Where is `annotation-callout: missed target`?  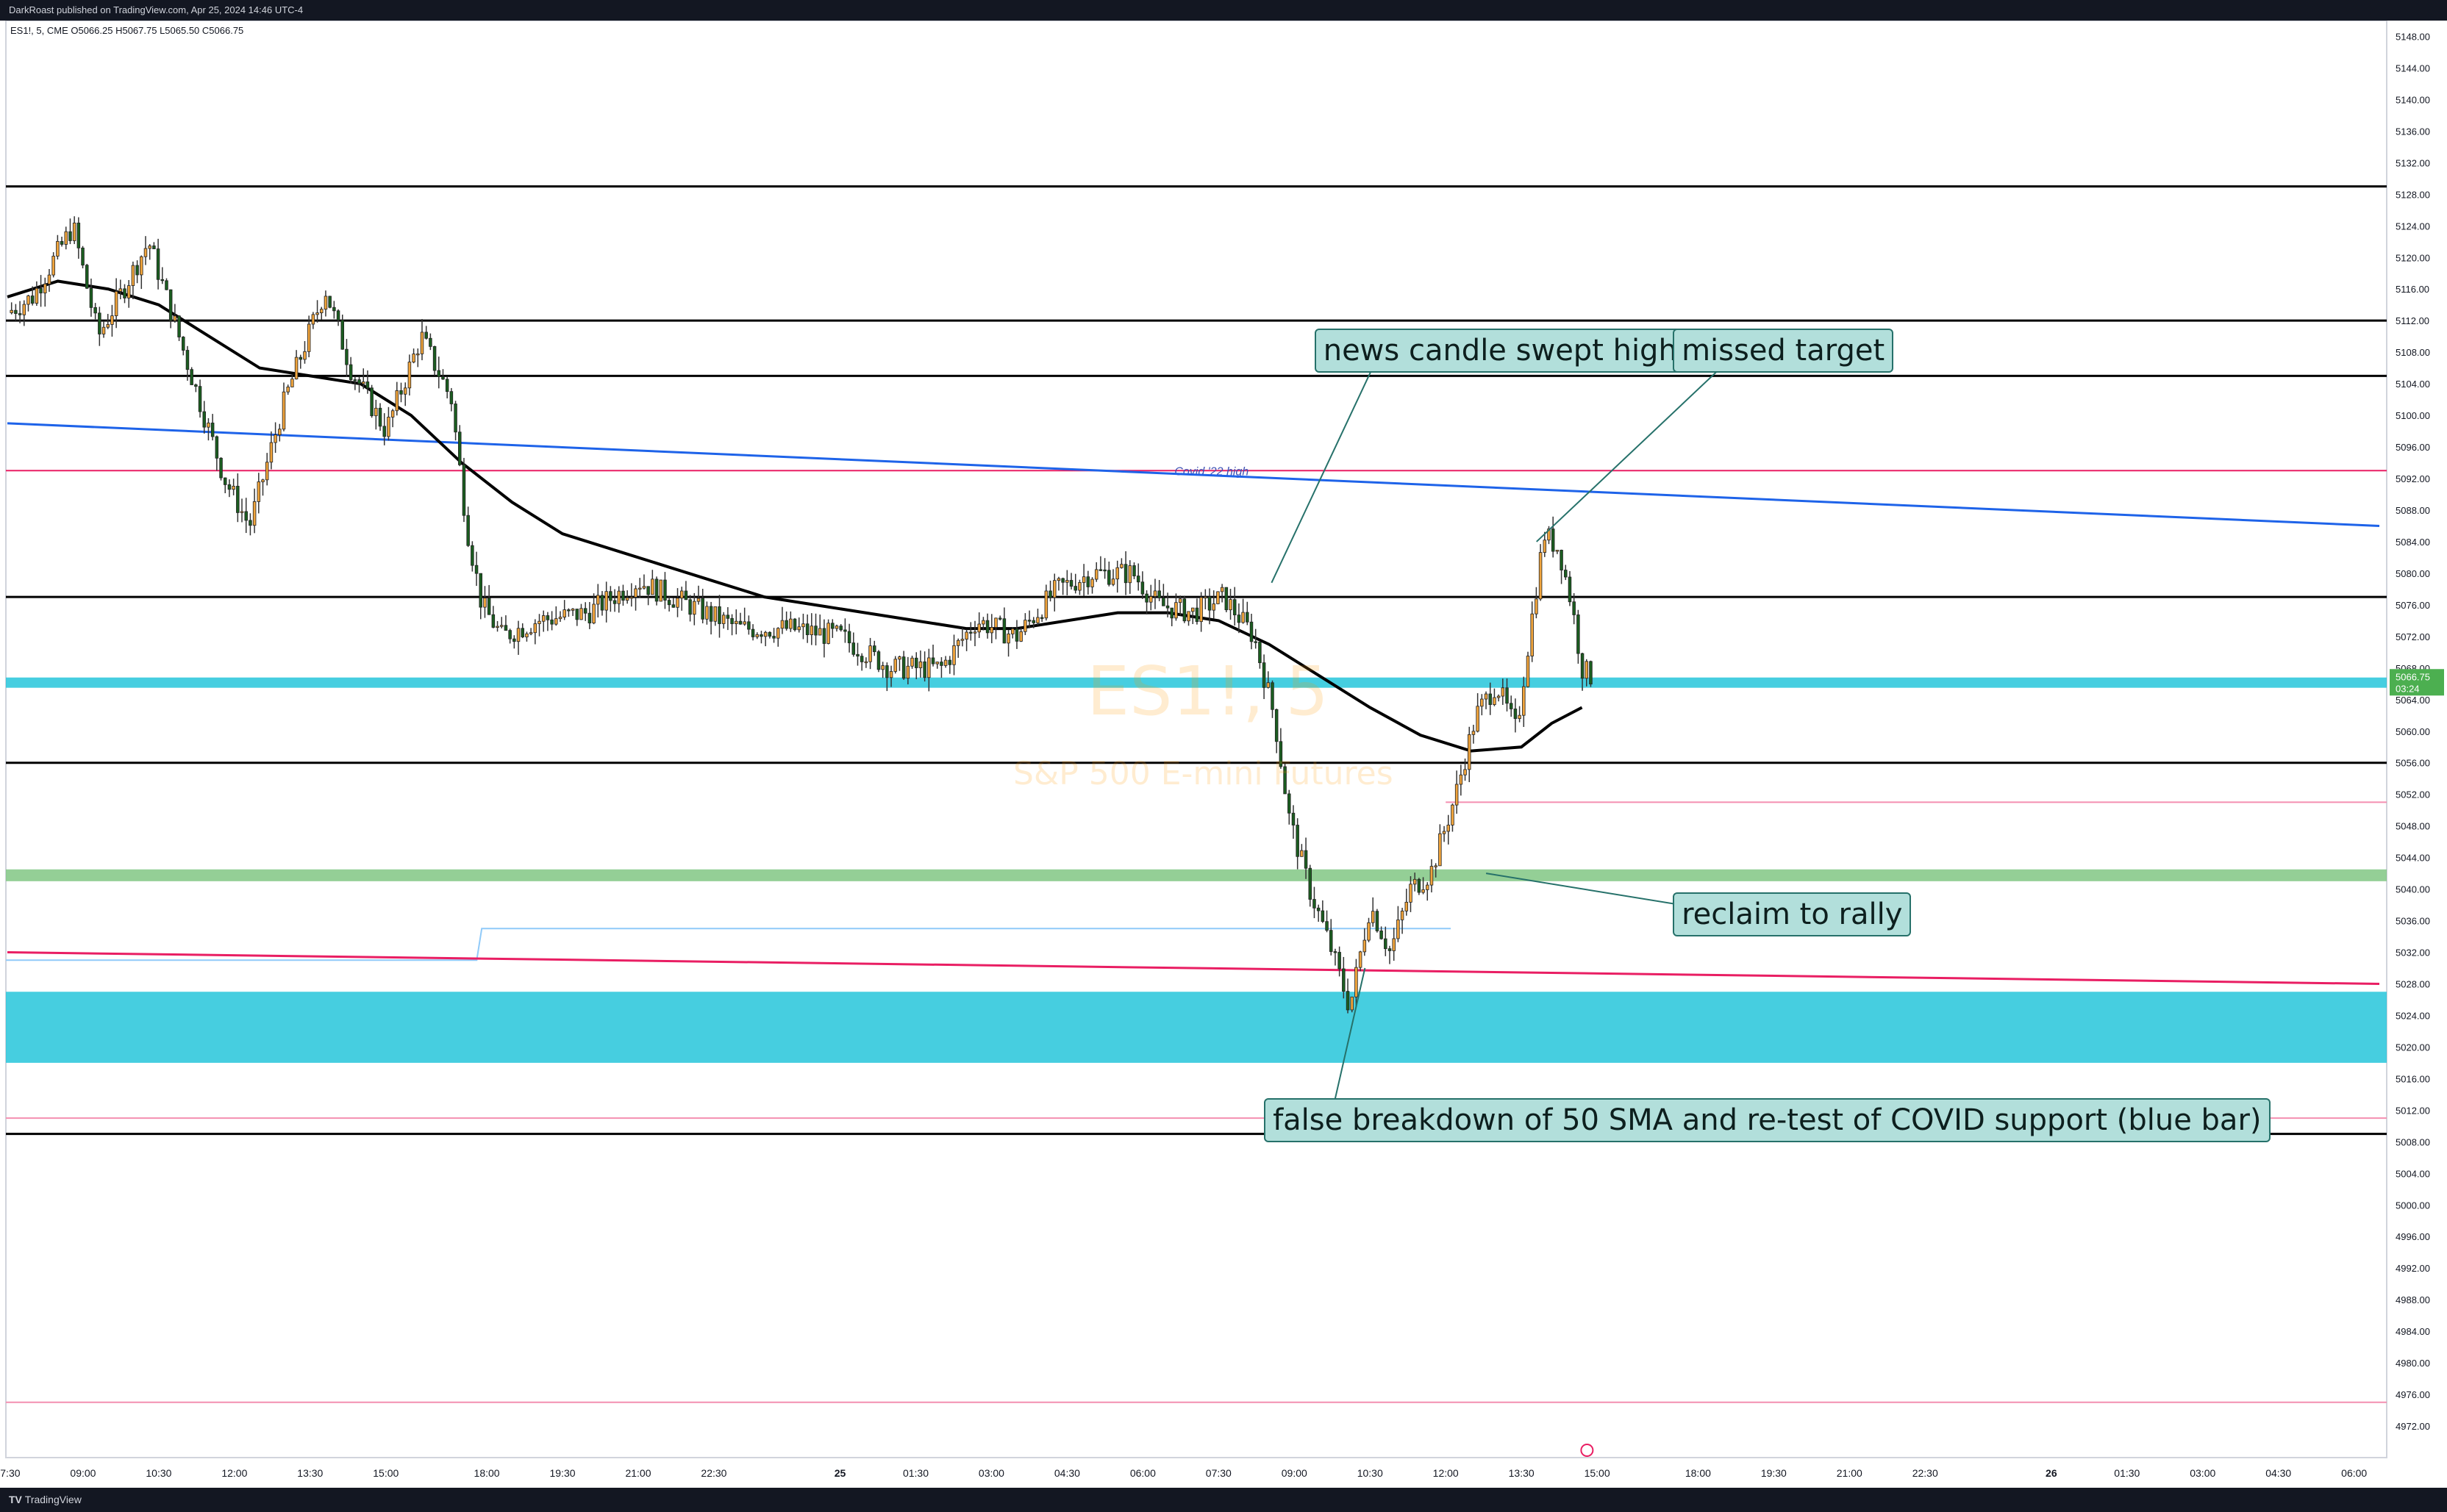 annotation-callout: missed target is located at coordinates (1783, 351).